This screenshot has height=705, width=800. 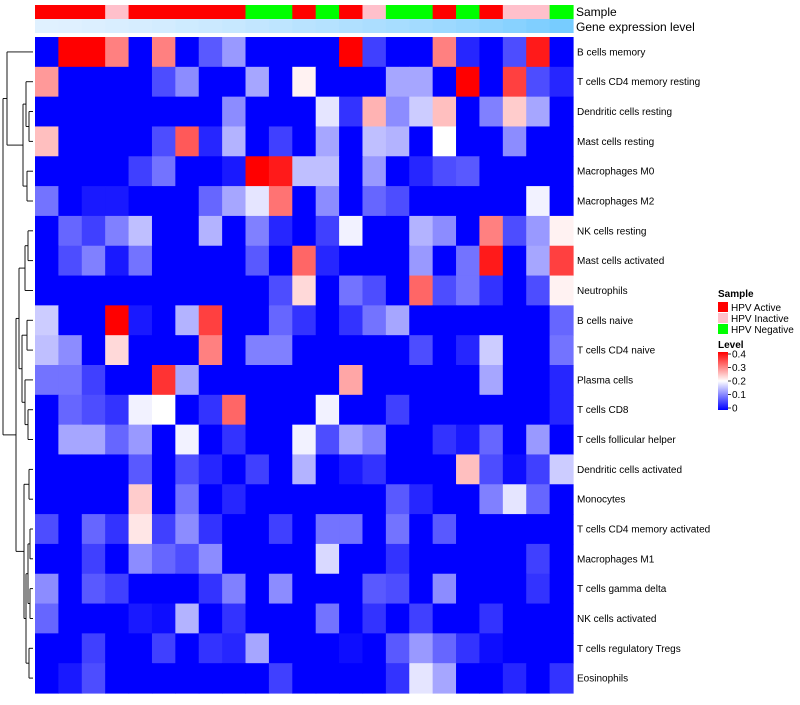 I want to click on sample-legend-title: Sample, so click(x=736, y=294).